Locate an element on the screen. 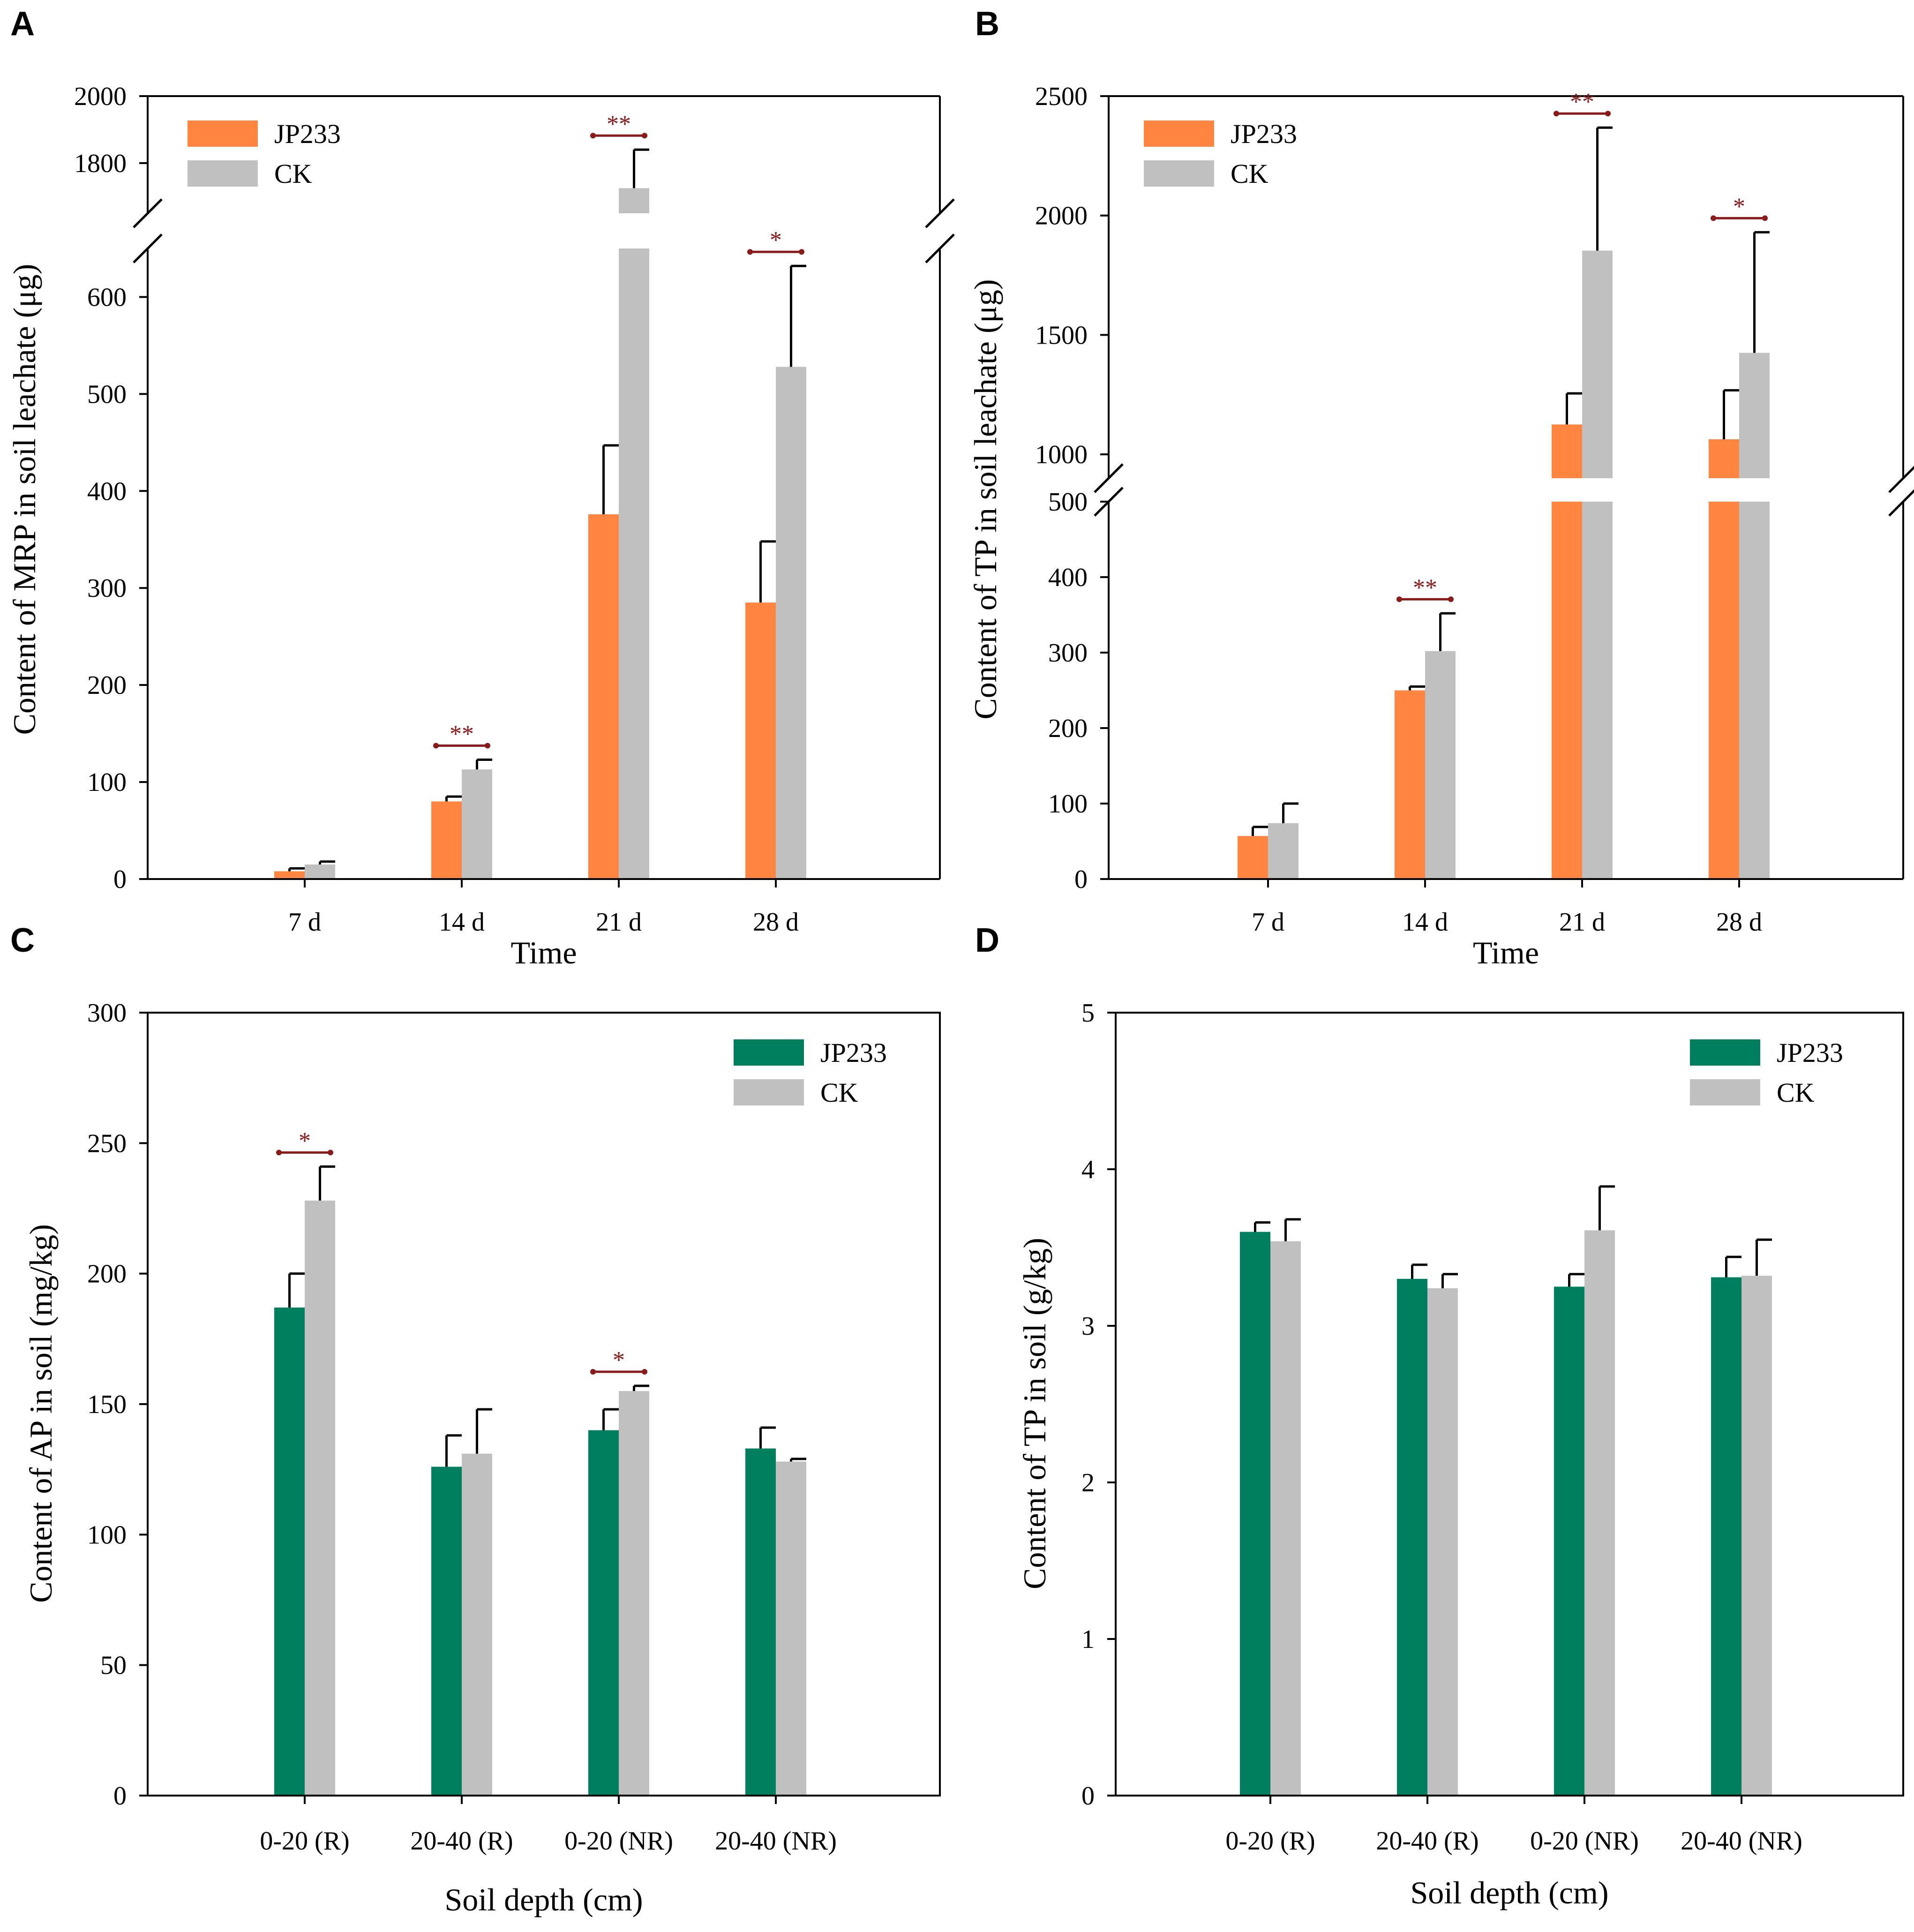 This screenshot has width=1914, height=1932. y-tick-label: 1000 is located at coordinates (1061, 454).